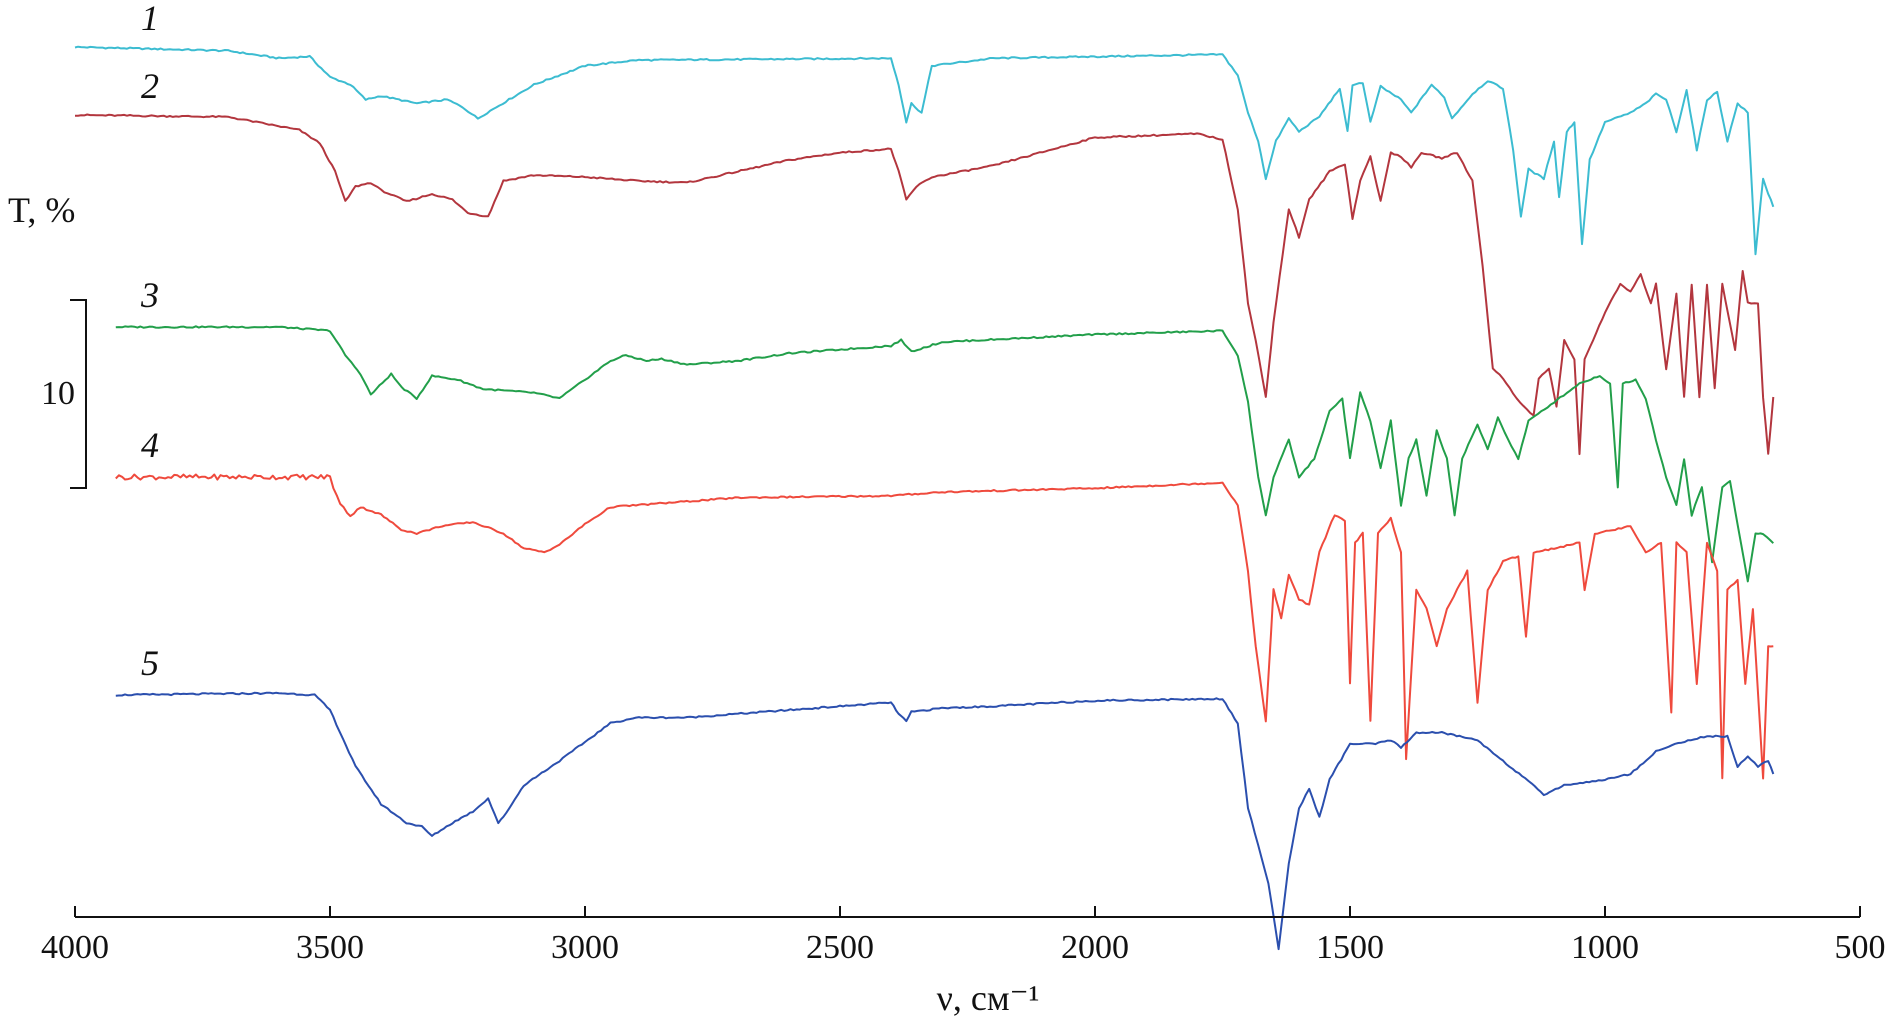  What do you see at coordinates (1095, 947) in the screenshot?
I see `x-tick-label: 2000` at bounding box center [1095, 947].